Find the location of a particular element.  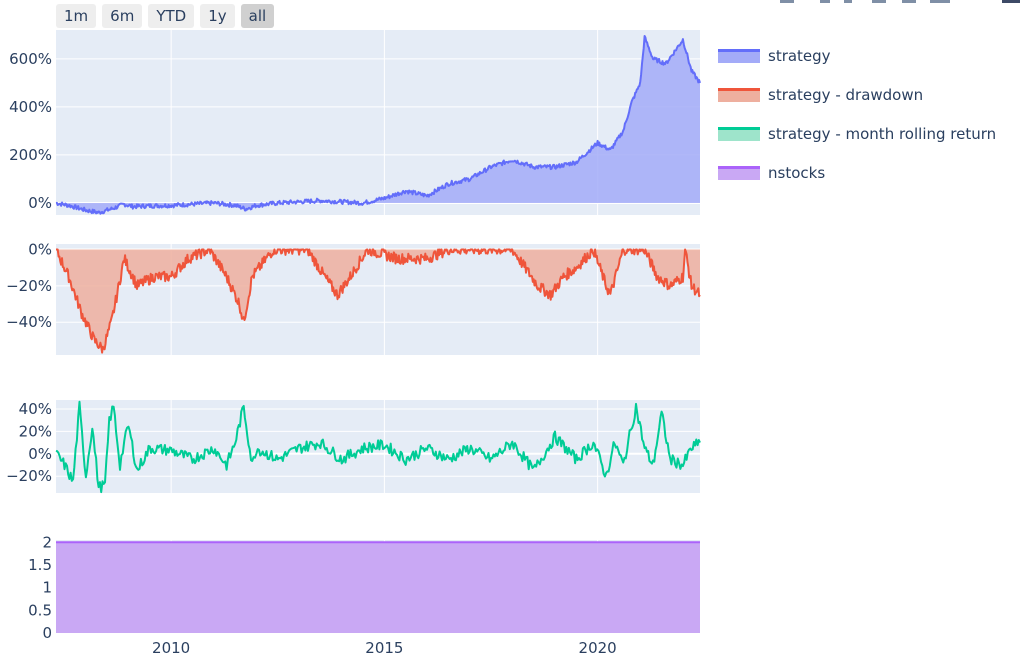

x-tick-label: 2015 is located at coordinates (384, 648).